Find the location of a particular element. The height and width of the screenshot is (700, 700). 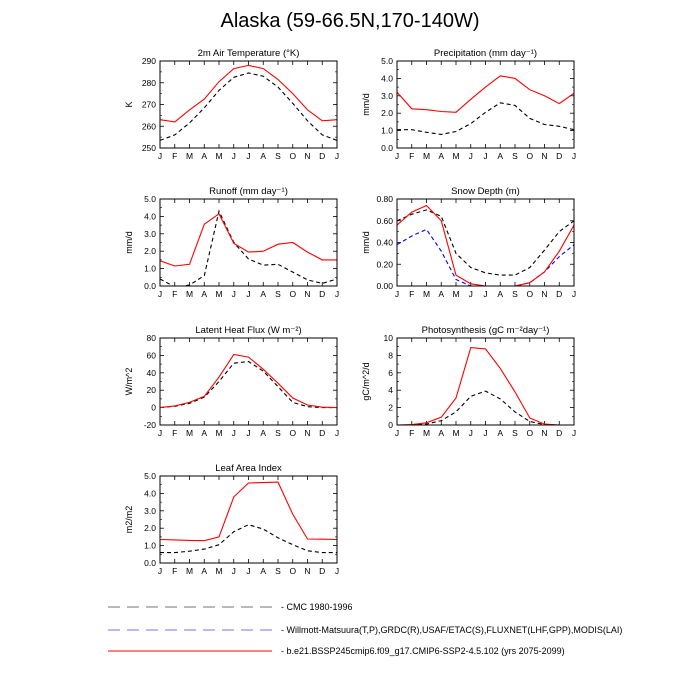

y-tick-label: 280 is located at coordinates (149, 83).